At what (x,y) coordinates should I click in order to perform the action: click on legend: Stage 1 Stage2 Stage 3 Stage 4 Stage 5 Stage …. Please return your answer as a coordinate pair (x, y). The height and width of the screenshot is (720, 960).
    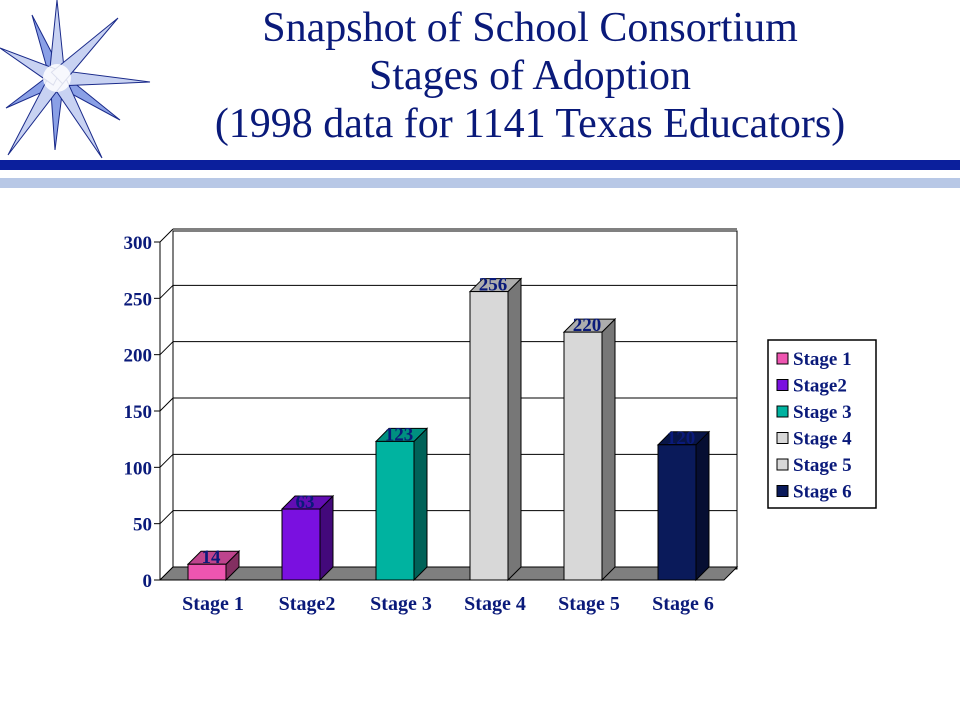
    Looking at the image, I should click on (822, 424).